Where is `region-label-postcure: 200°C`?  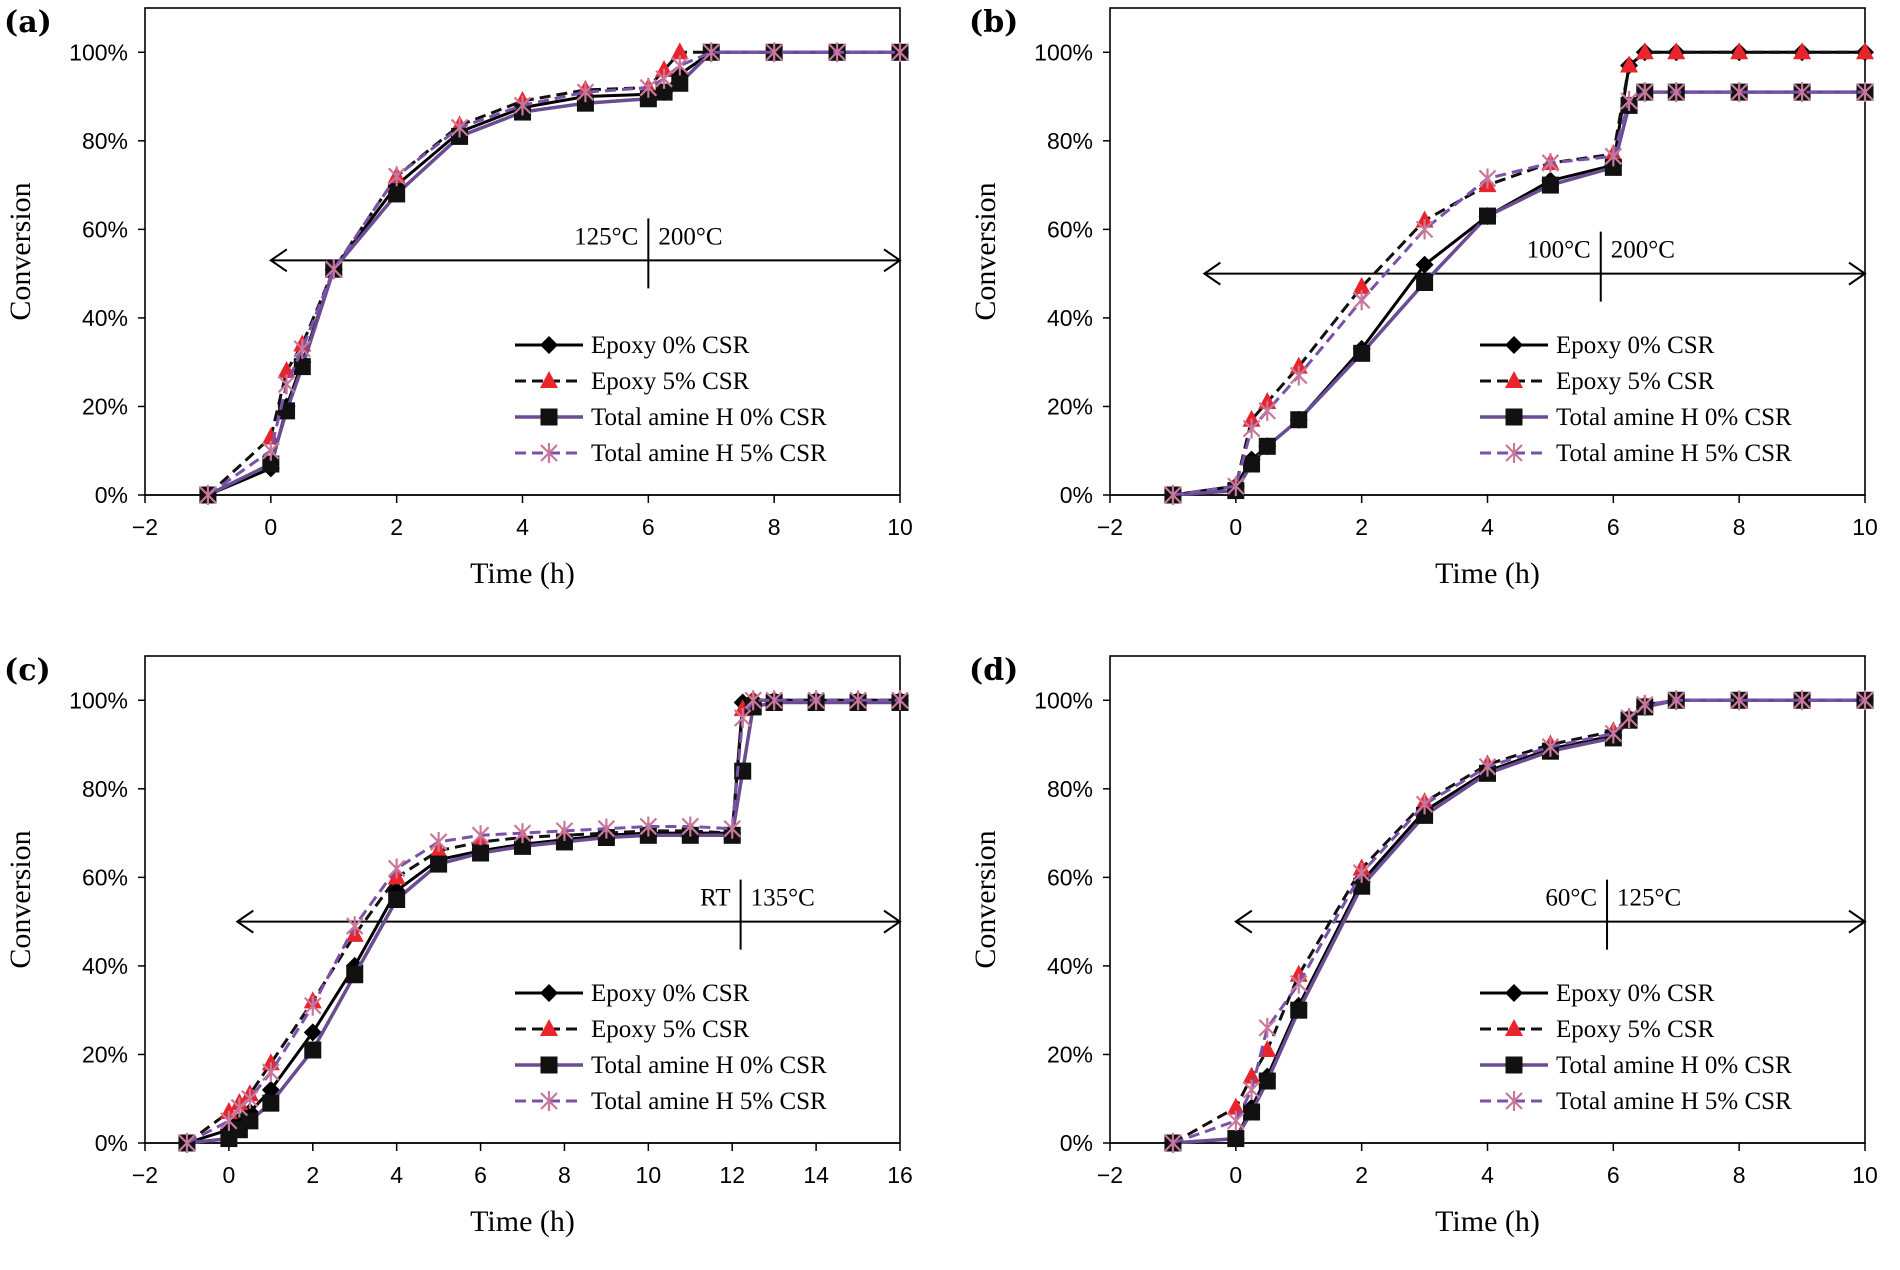
region-label-postcure: 200°C is located at coordinates (1643, 250).